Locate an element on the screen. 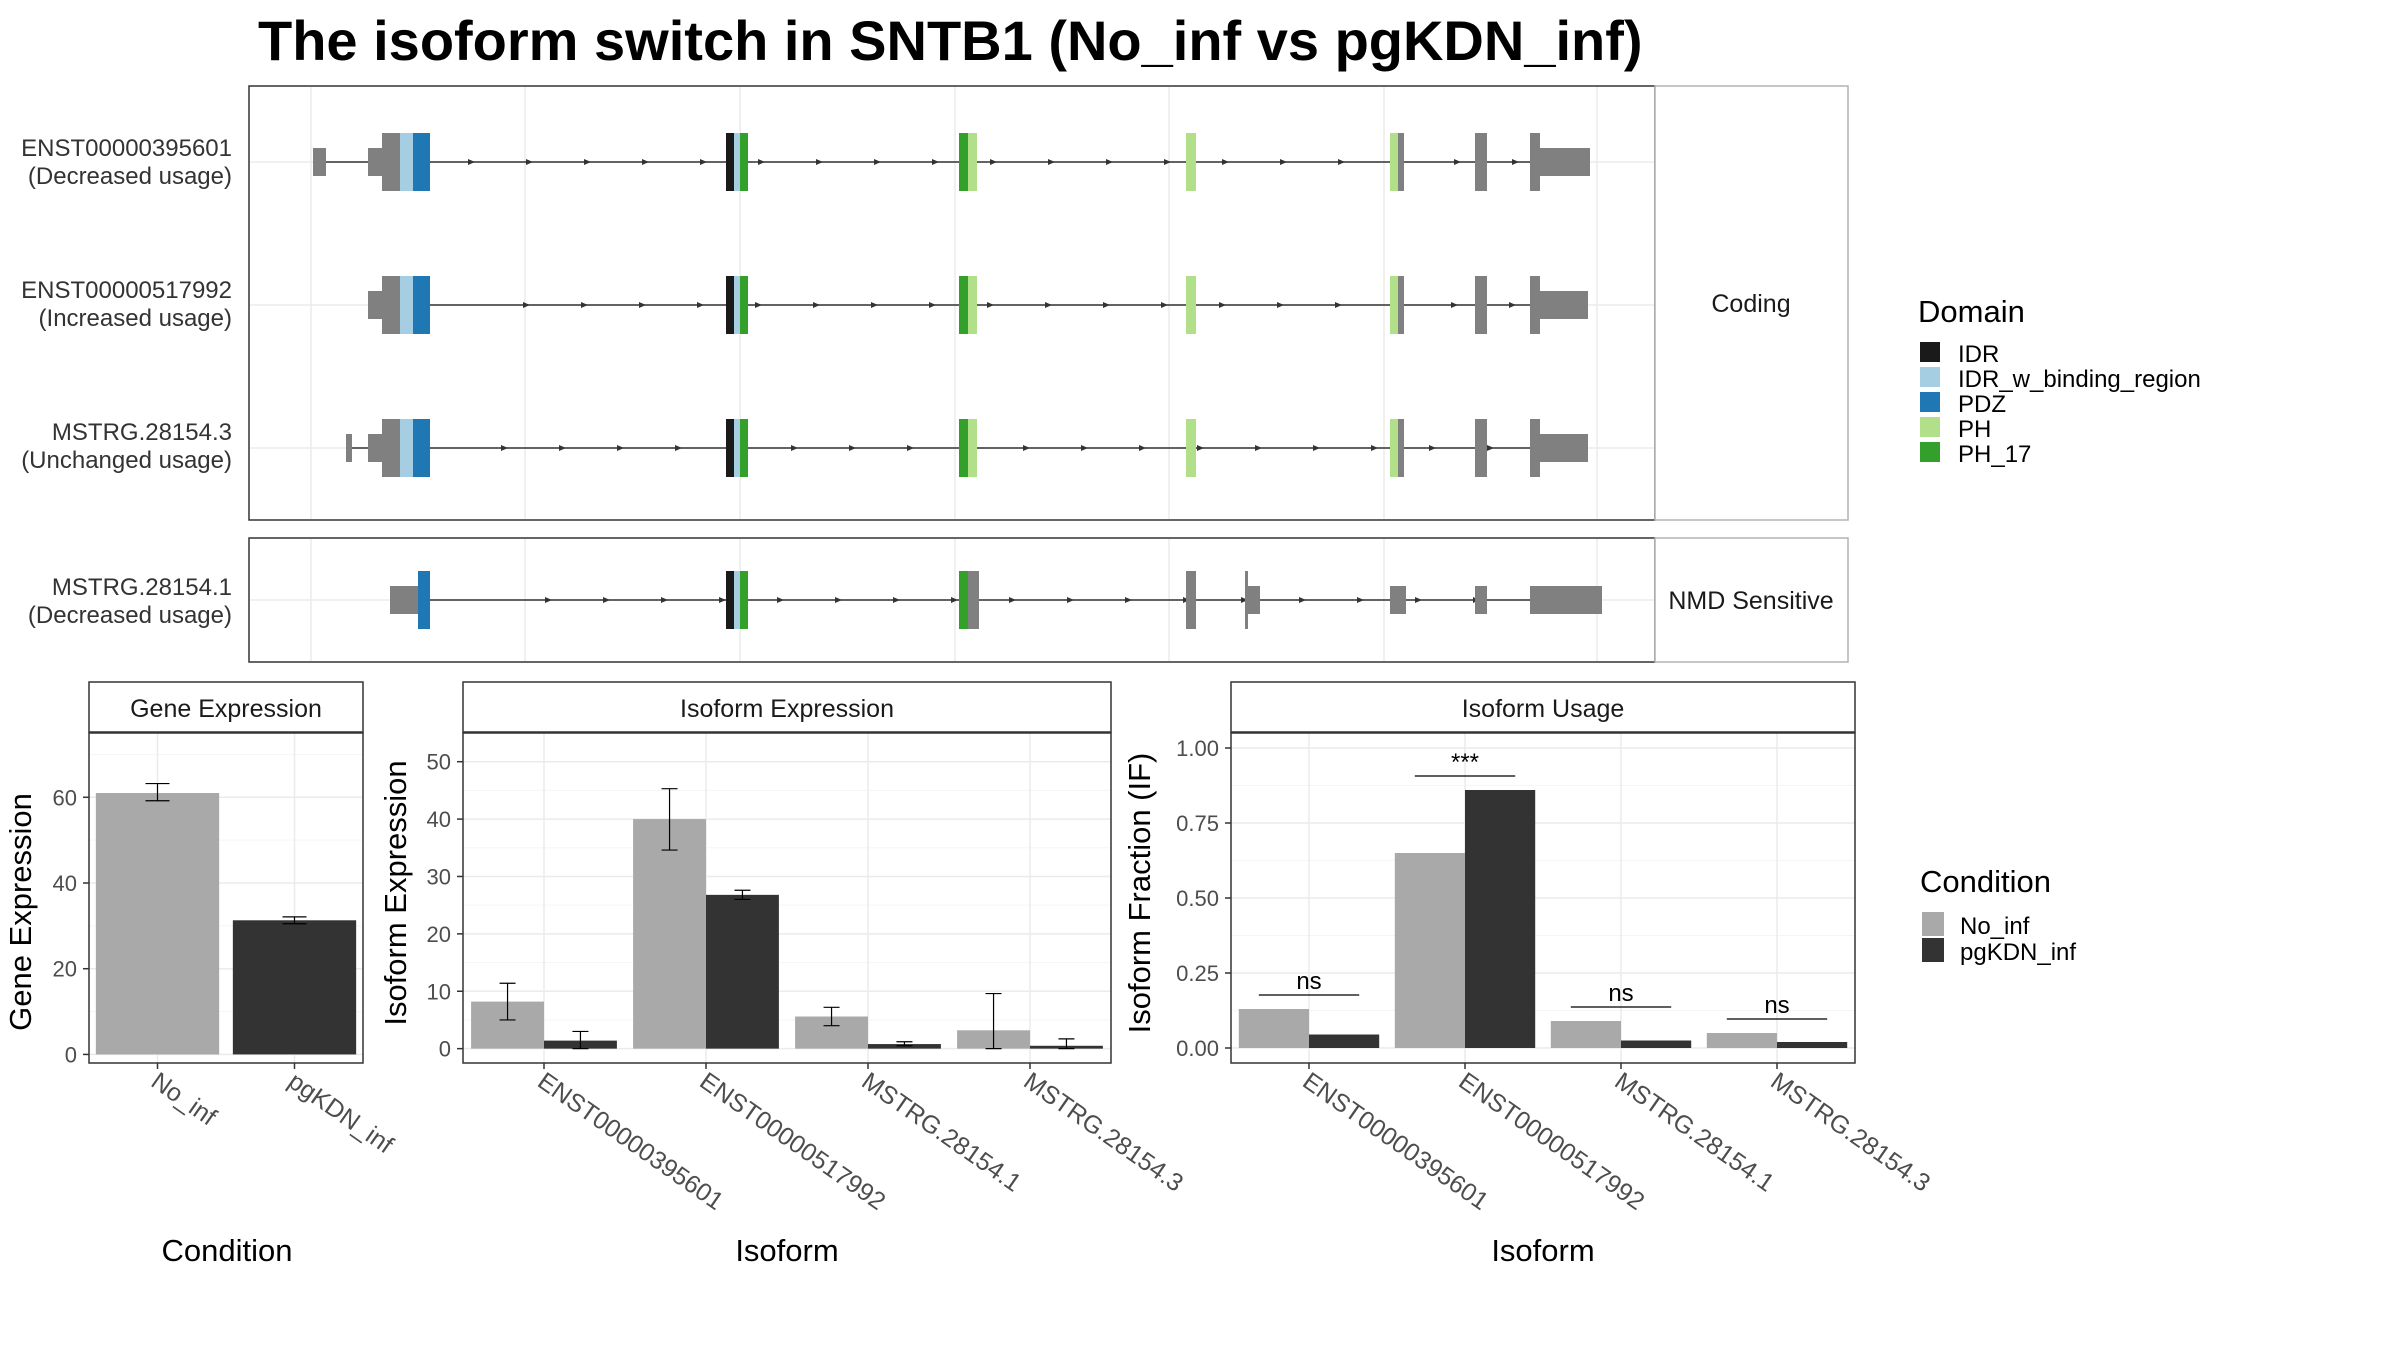  x-tick-label: No_inf is located at coordinates (183, 1099).